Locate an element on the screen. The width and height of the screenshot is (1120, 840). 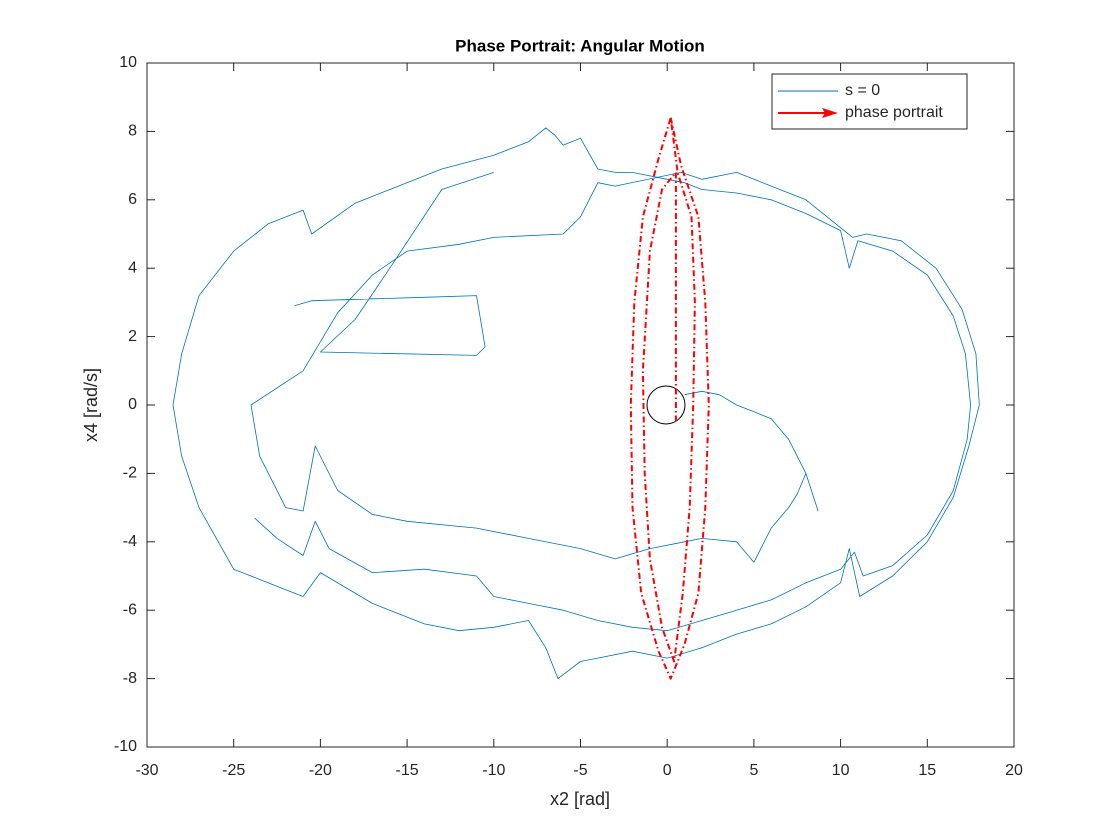
y-axis-label: x4 [rad/s] is located at coordinates (91, 405).